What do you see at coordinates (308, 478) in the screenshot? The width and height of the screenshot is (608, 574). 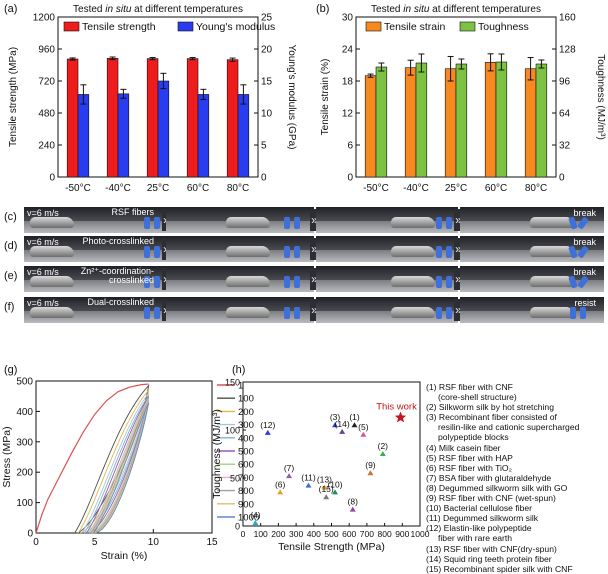 I see `point-label: (11)` at bounding box center [308, 478].